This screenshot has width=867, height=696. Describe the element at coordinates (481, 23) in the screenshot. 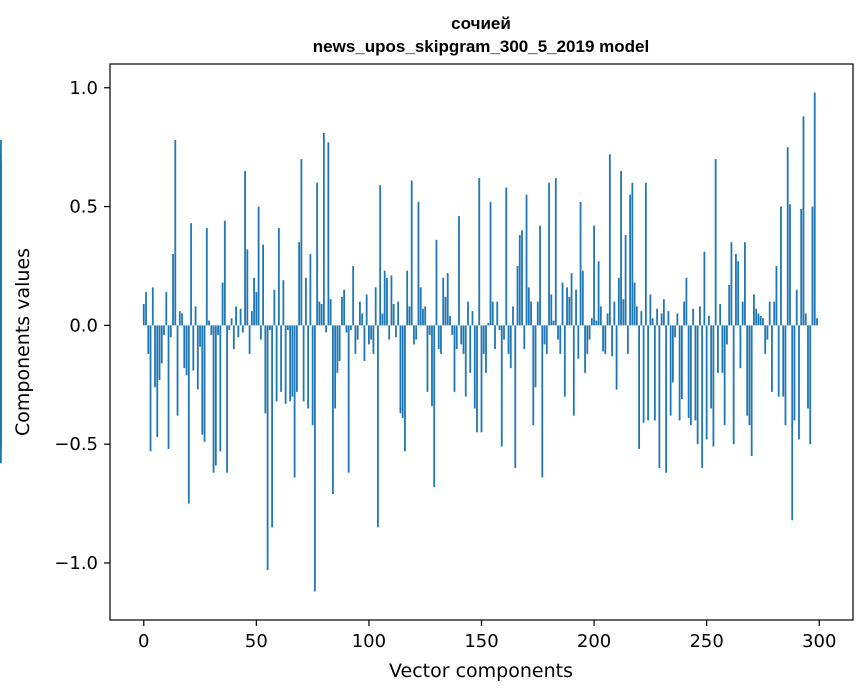

I see `chart-title: сочией` at that location.